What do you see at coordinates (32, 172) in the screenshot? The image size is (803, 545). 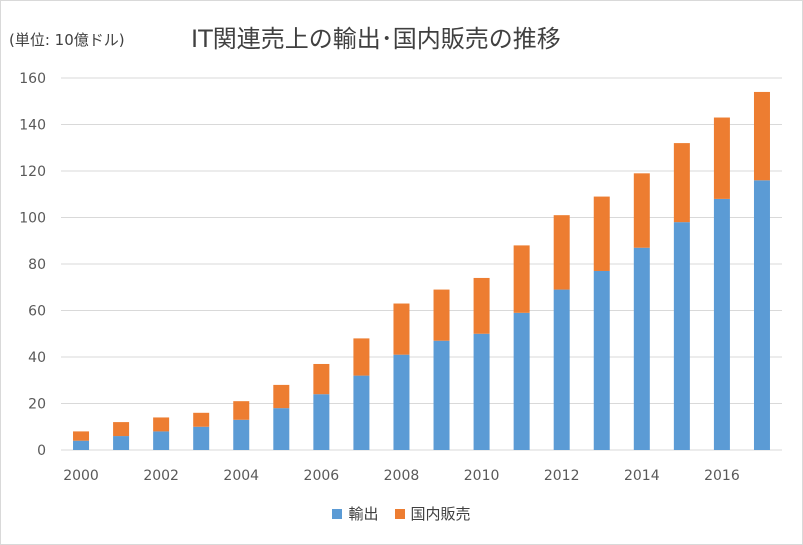 I see `y-tick-label: 120` at bounding box center [32, 172].